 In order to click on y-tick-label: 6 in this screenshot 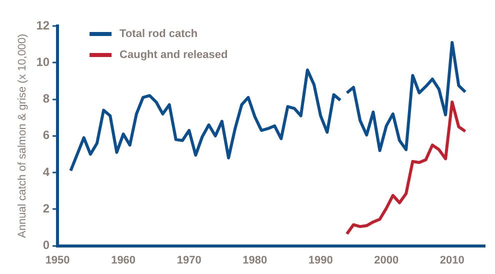, I will do `click(46, 135)`.